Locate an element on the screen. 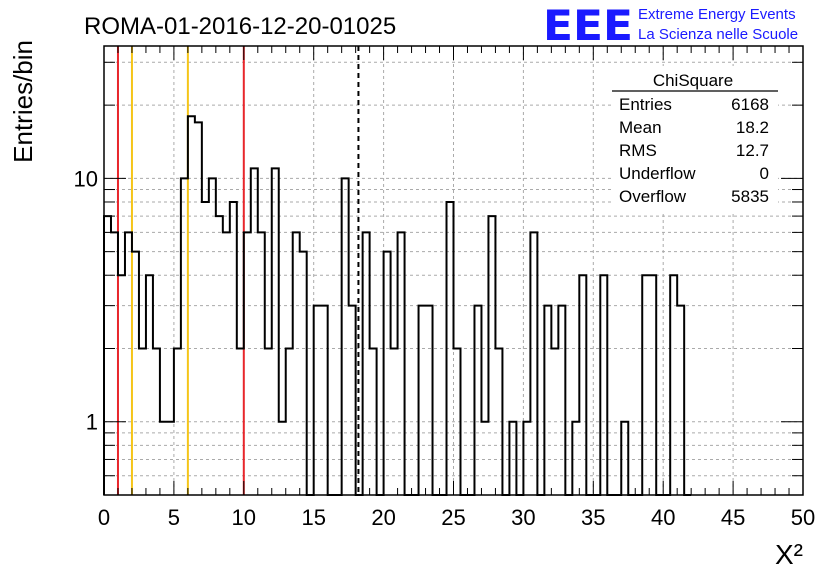 The height and width of the screenshot is (572, 836). stats-title: ChiSquare is located at coordinates (693, 80).